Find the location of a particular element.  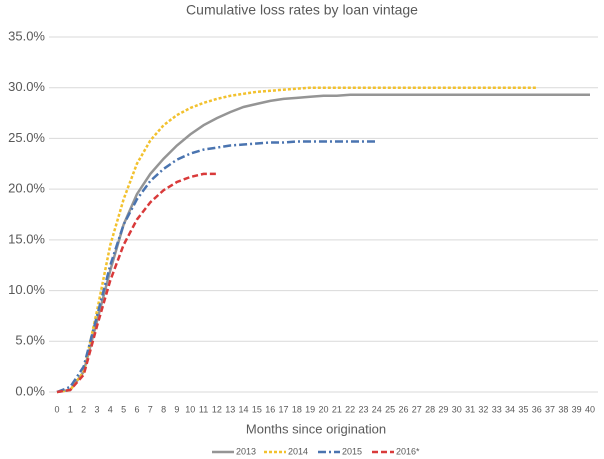

legend-label: 2015 is located at coordinates (352, 451).